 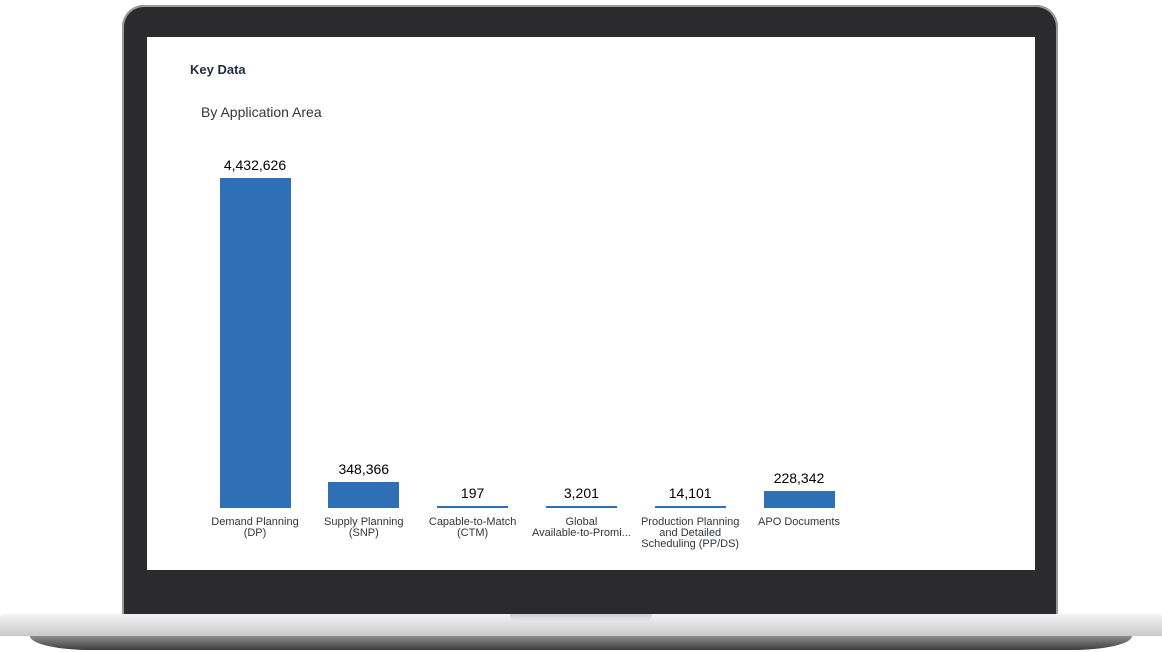 What do you see at coordinates (581, 625) in the screenshot?
I see `laptop-base` at bounding box center [581, 625].